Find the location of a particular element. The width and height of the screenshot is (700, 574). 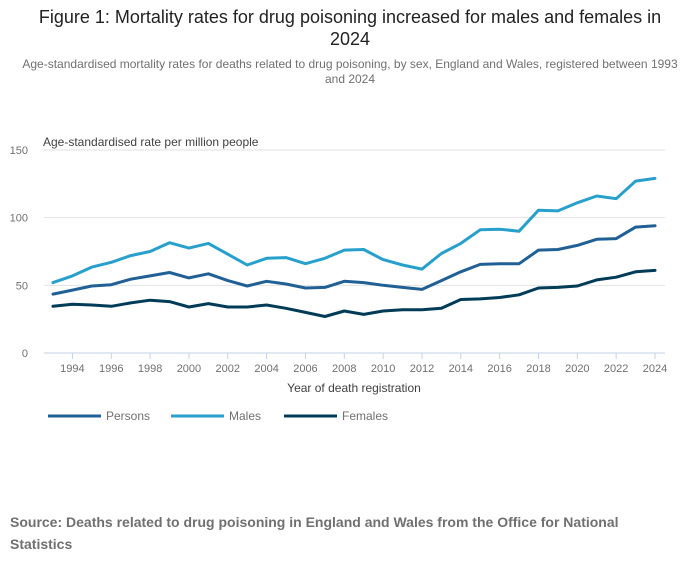

x-tick-label: 1994 is located at coordinates (72, 369).